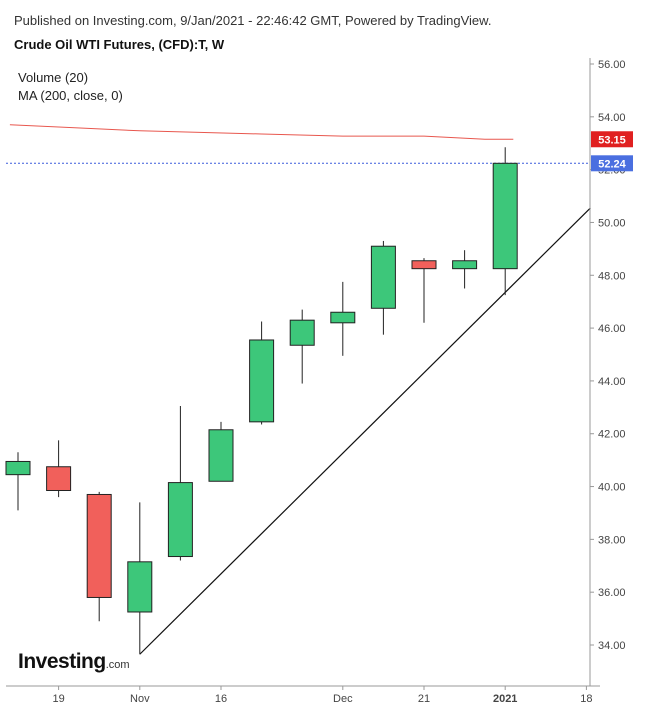  I want to click on y-tick-label: 50.00, so click(612, 223).